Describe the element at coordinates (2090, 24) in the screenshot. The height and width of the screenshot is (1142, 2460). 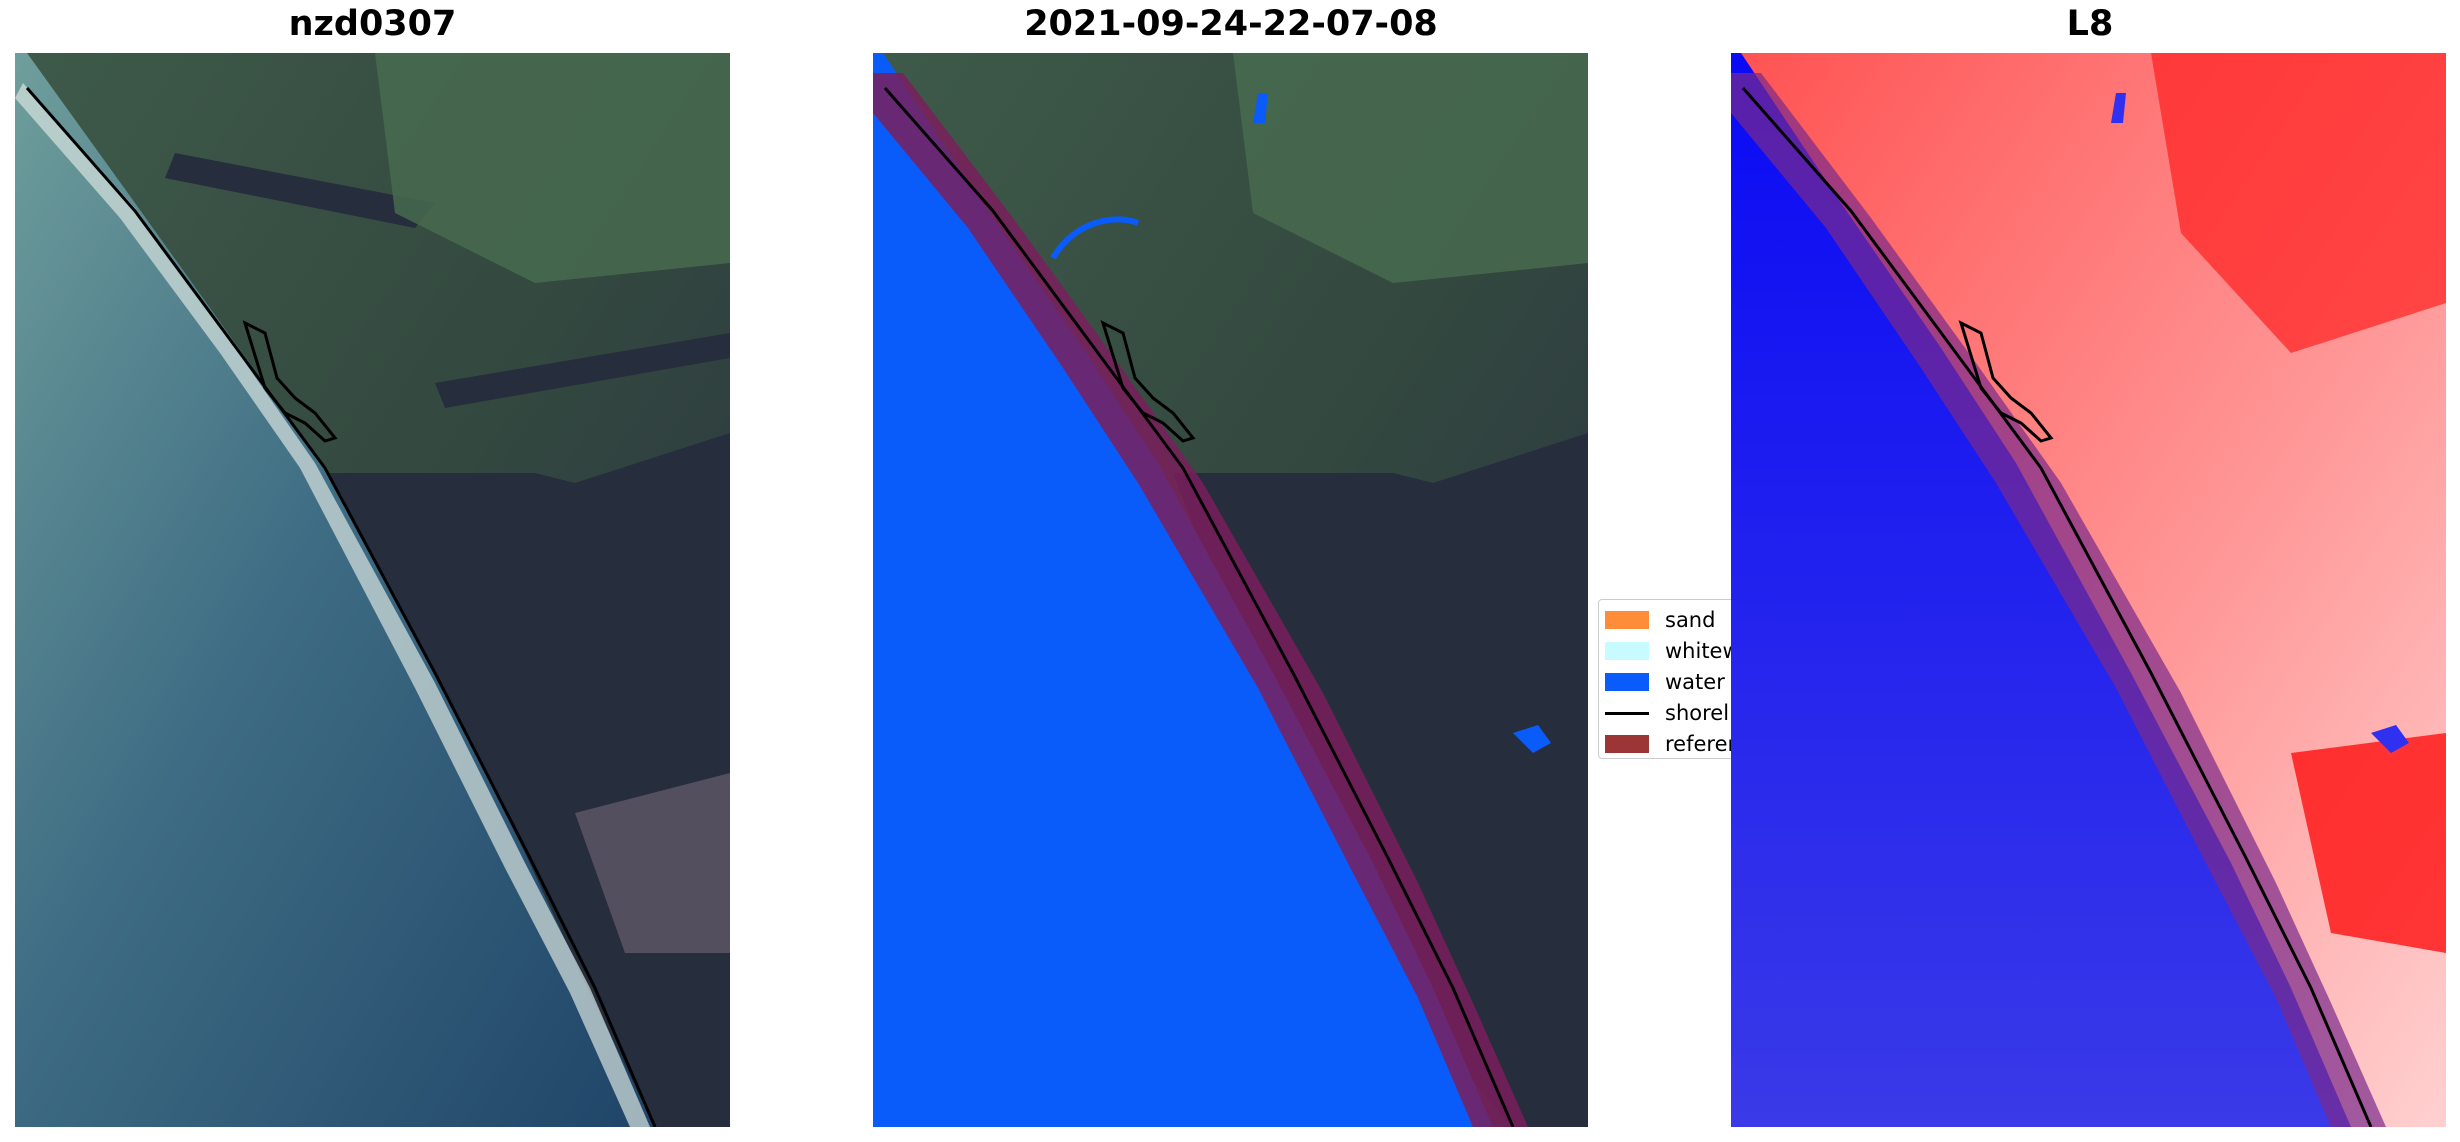
I see `panel-title-index: L8` at that location.